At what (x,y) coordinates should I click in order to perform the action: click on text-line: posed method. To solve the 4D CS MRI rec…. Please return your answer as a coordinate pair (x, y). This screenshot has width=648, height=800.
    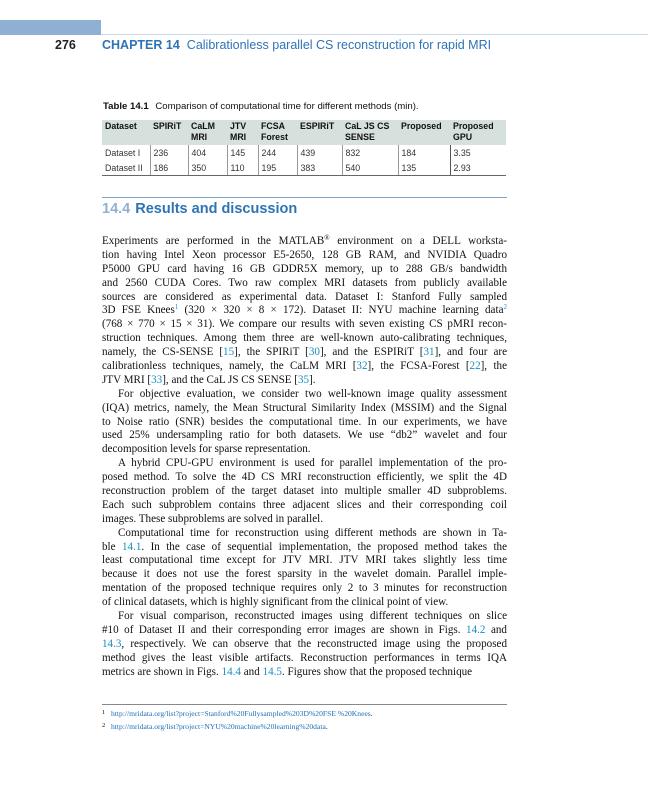
    Looking at the image, I should click on (304, 478).